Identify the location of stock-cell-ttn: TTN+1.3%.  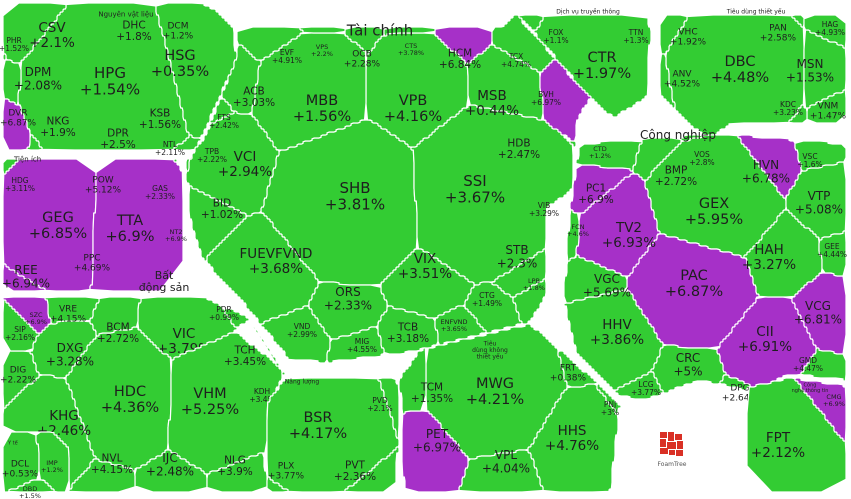
(635, 36).